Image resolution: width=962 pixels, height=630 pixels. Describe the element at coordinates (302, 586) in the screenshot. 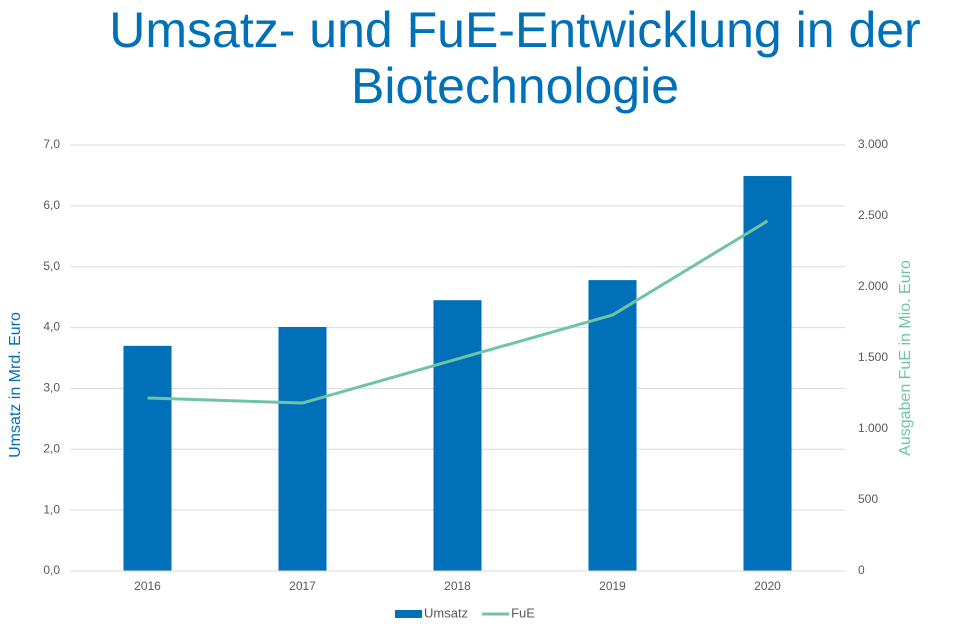

I see `x-tick-label: 2017` at that location.